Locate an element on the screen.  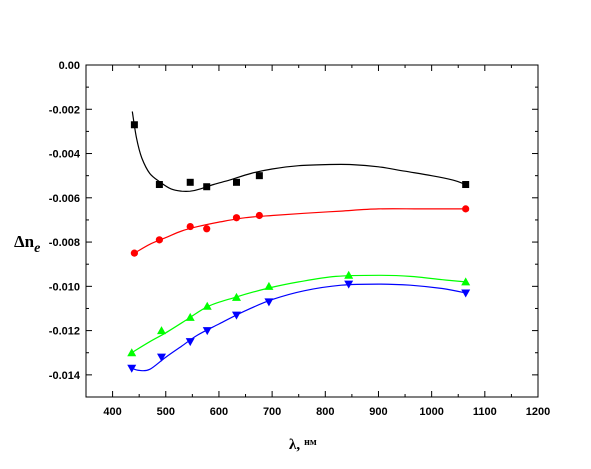
y-axis-title-sub: e is located at coordinates (37, 248).